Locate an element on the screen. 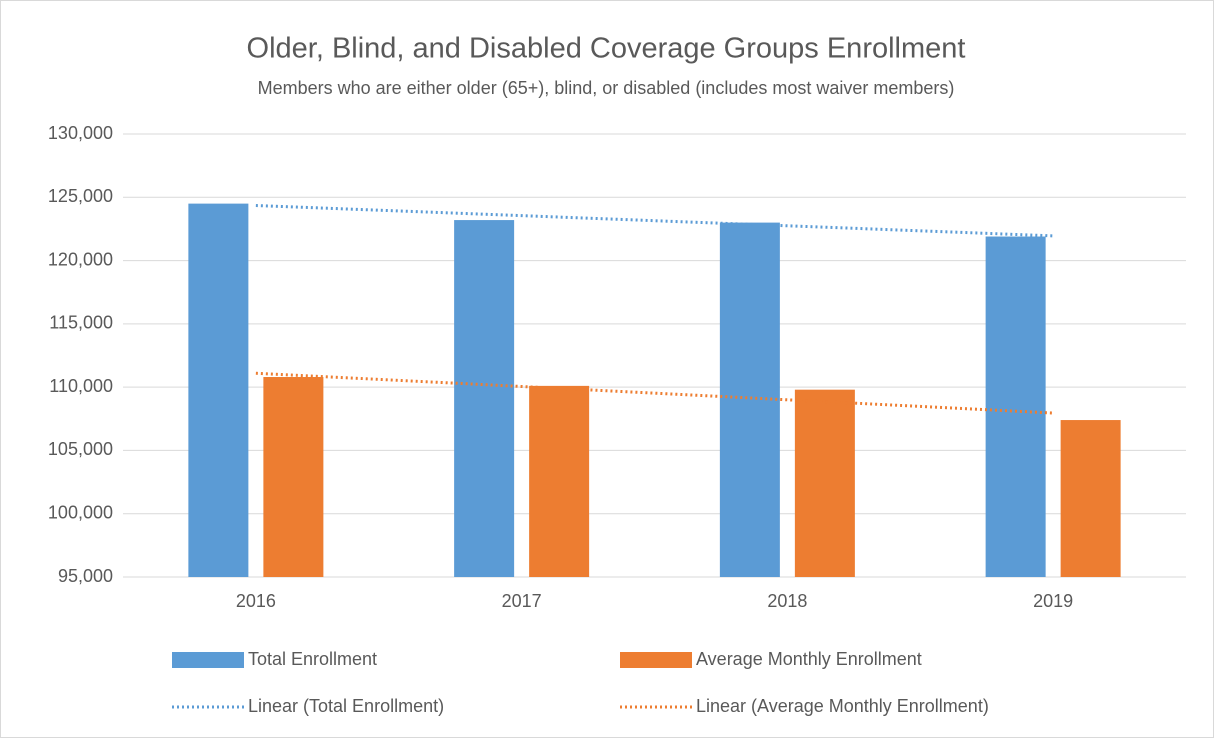 The width and height of the screenshot is (1214, 738). trend-line is located at coordinates (654, 393).